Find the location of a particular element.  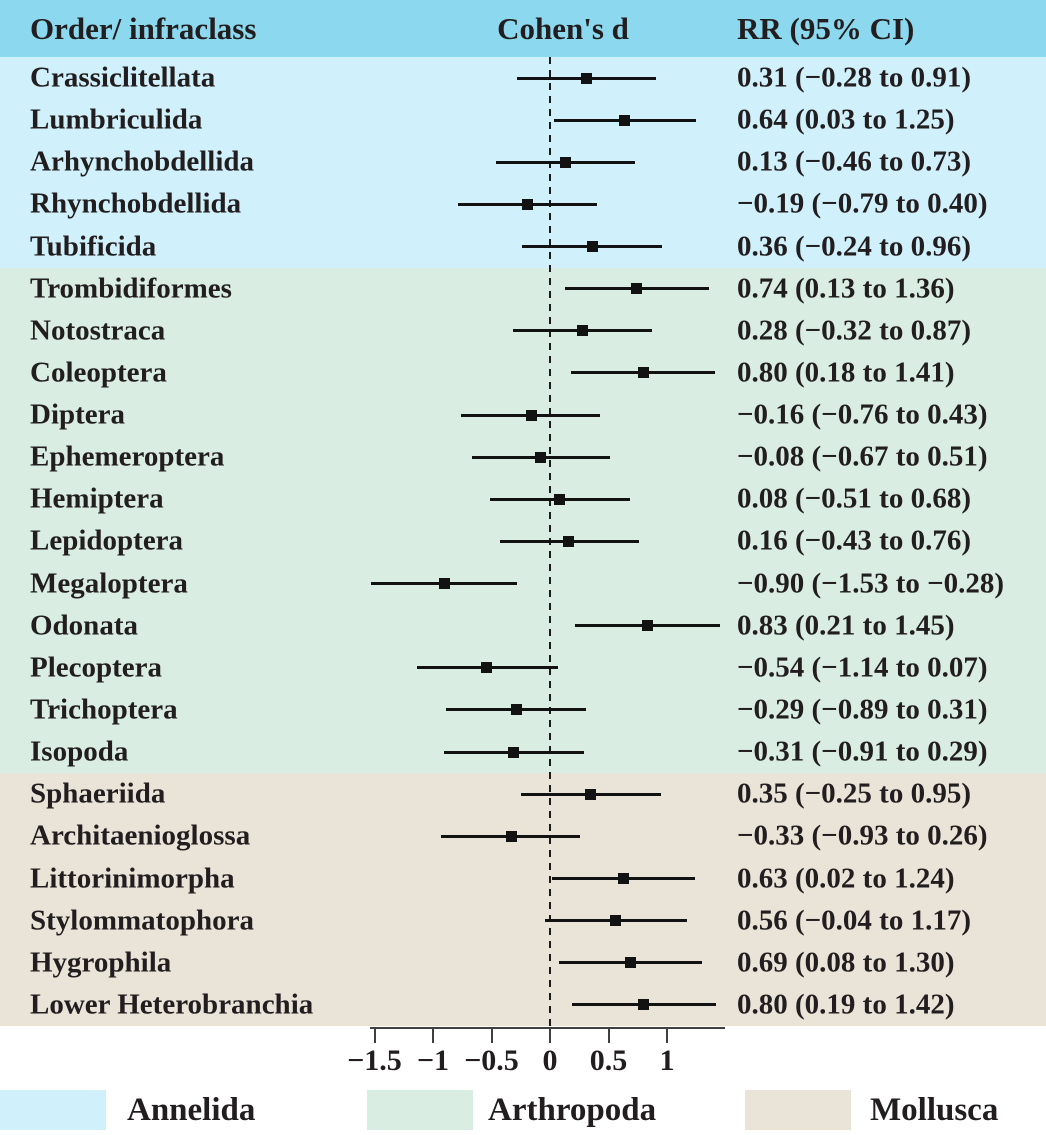

forest-row: Plecoptera −0.54 (−1.14 to 0.07) is located at coordinates (523, 668).